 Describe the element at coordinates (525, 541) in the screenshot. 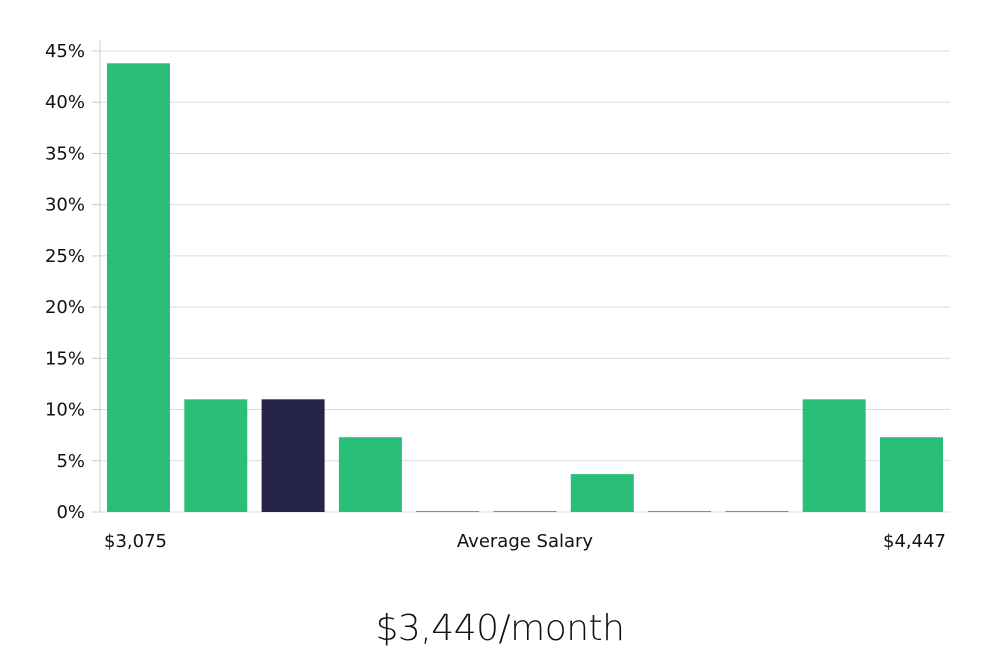

I see `x-axis-title: Average Salary` at that location.